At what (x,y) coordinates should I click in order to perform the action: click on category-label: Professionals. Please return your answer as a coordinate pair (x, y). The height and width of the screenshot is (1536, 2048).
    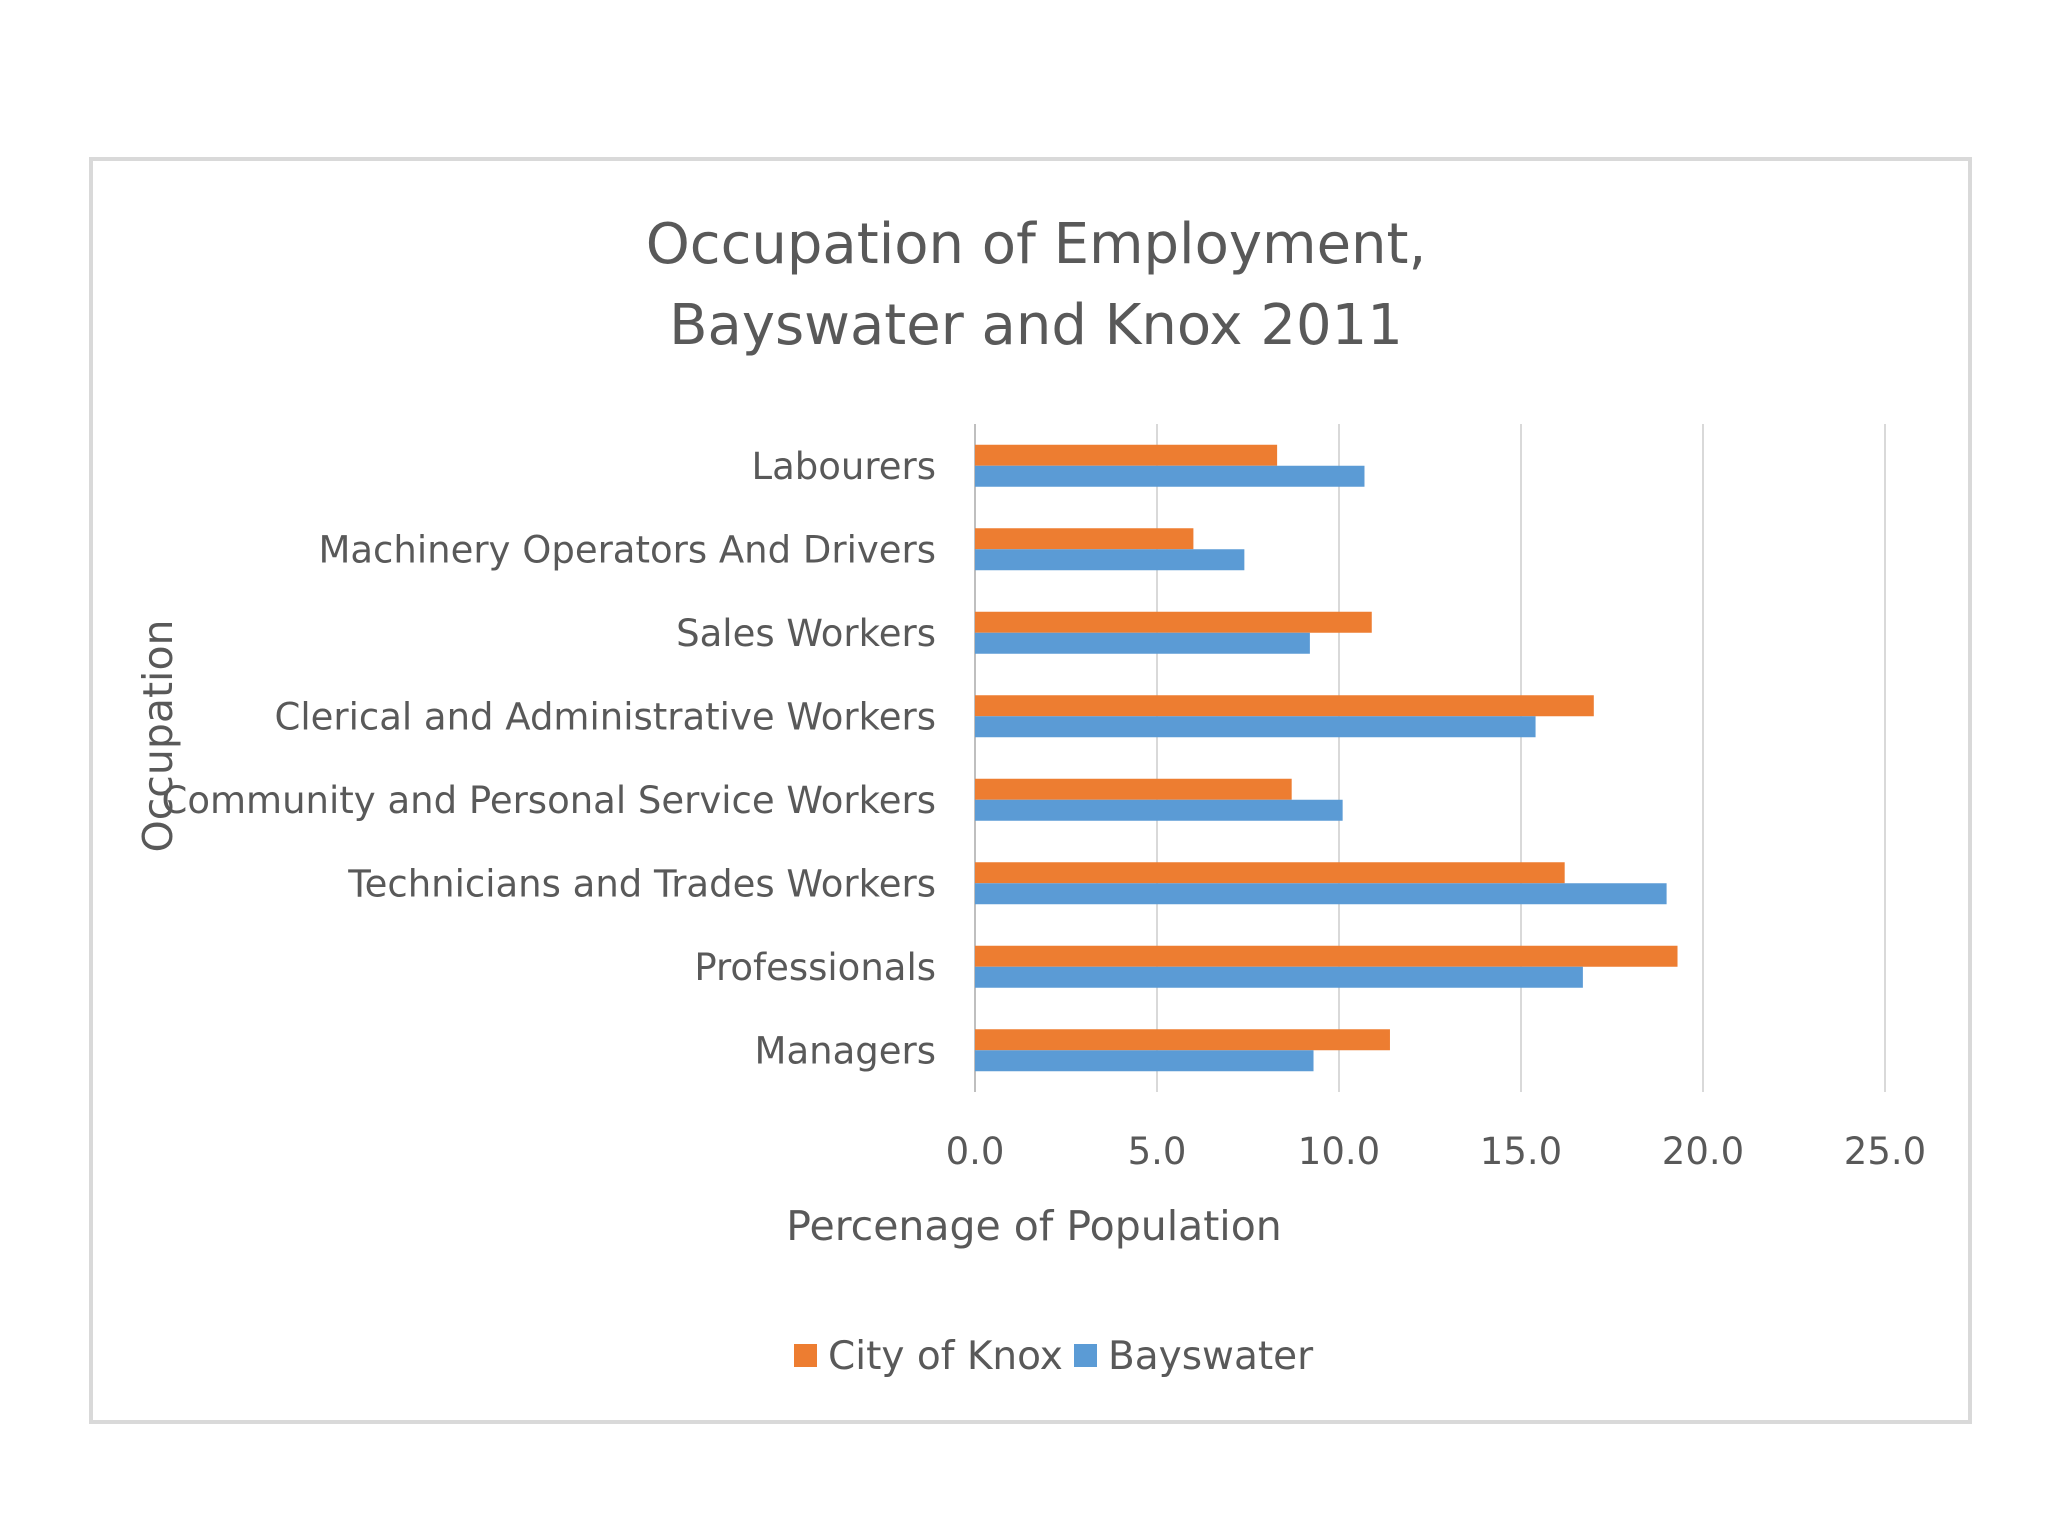
    Looking at the image, I should click on (815, 967).